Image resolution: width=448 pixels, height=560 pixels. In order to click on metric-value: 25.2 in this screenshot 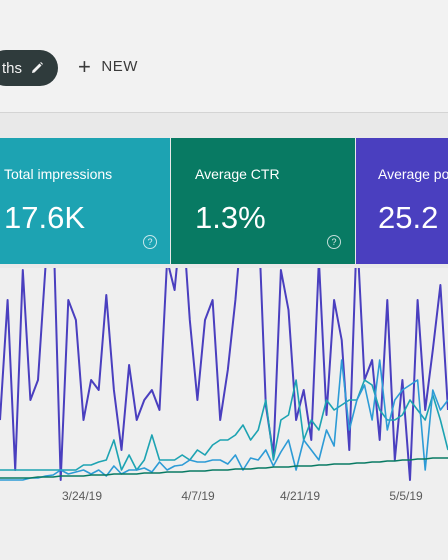, I will do `click(408, 217)`.